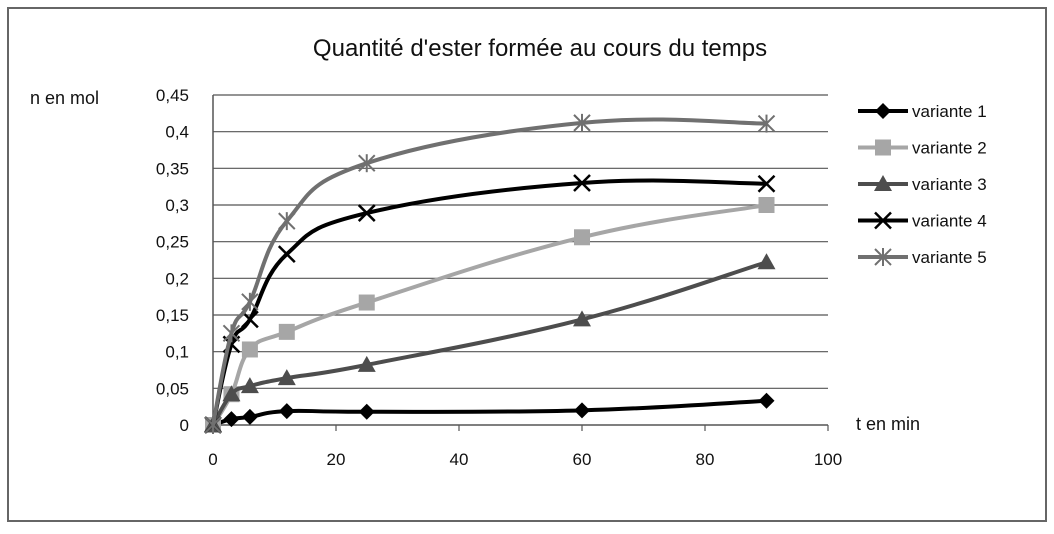  Describe the element at coordinates (172, 315) in the screenshot. I see `y-tick-label: 0,15` at that location.